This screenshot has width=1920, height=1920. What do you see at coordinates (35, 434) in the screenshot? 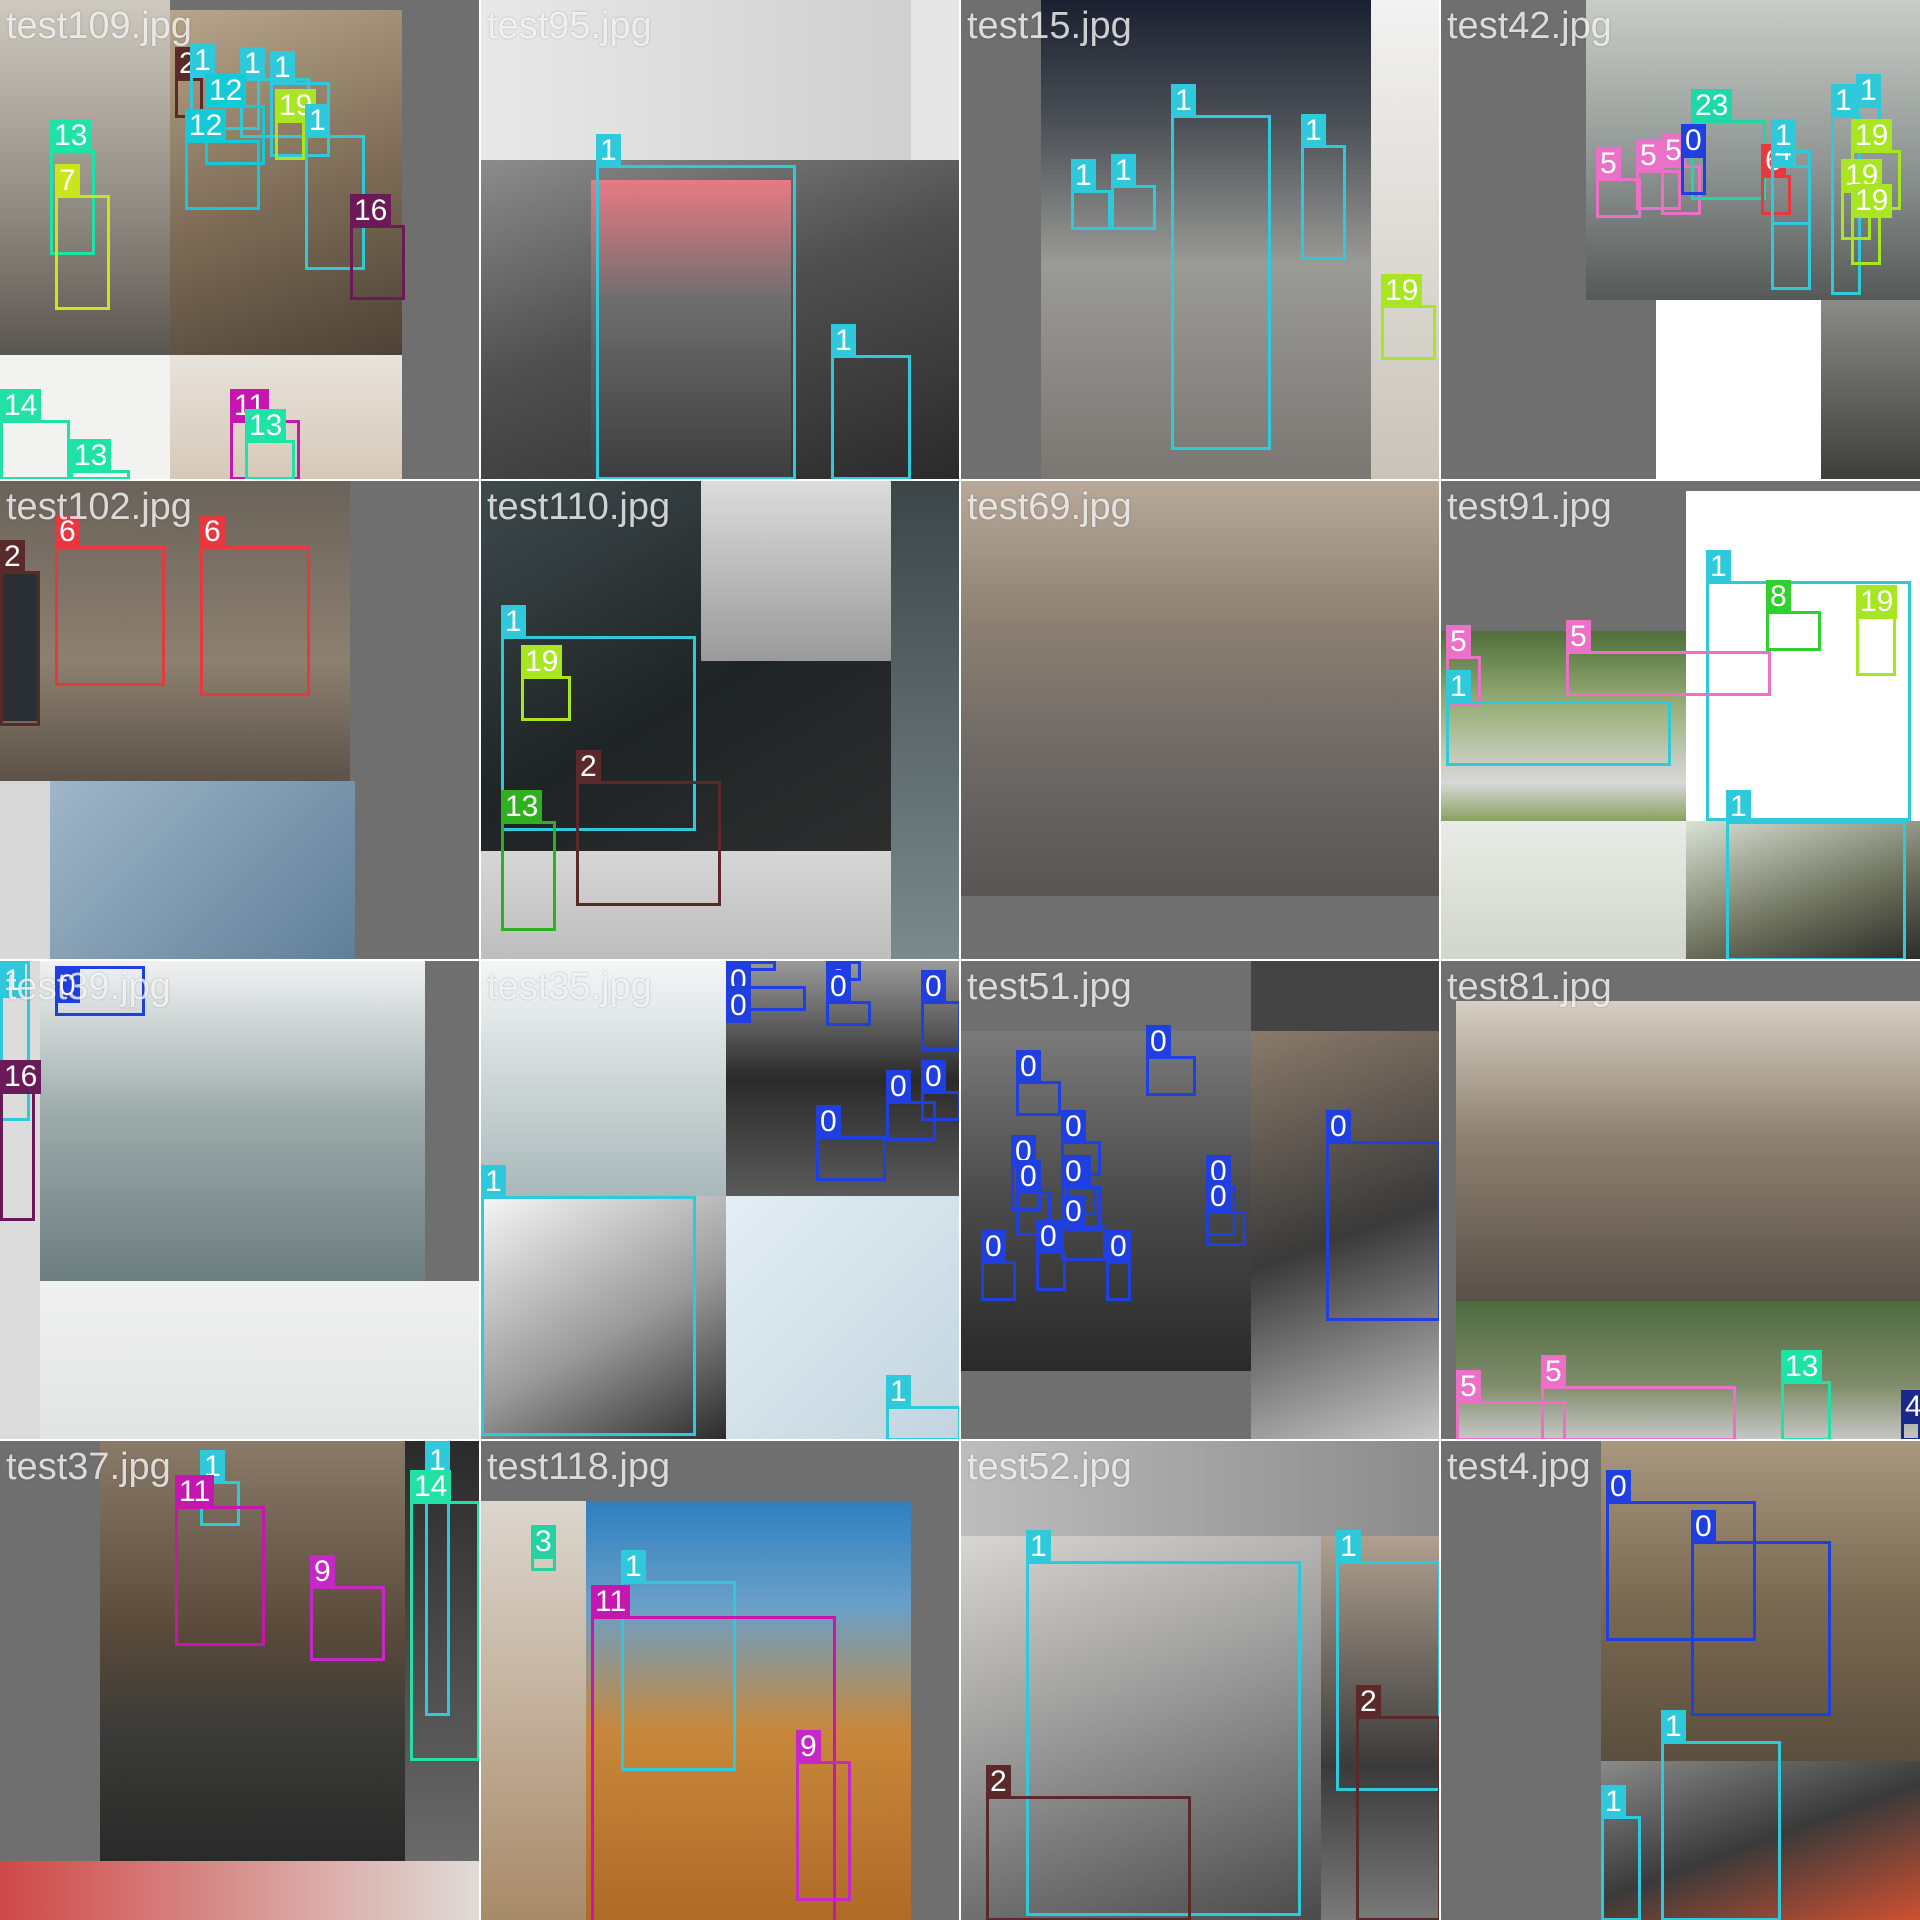
I see `detection-box: 14` at bounding box center [35, 434].